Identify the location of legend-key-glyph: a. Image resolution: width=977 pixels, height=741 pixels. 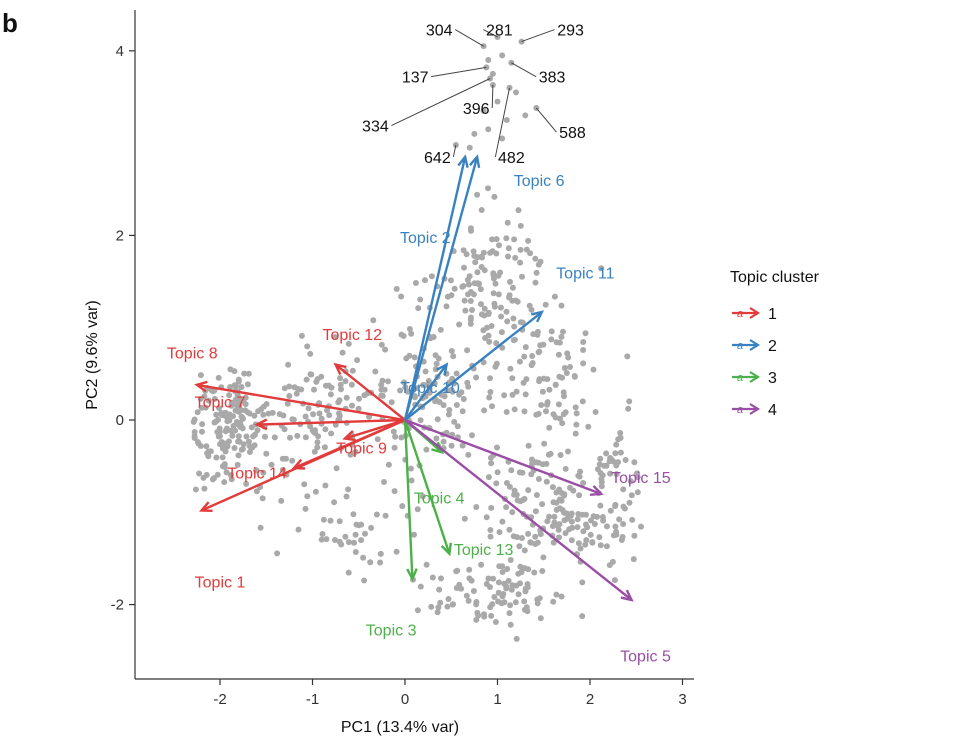
(740, 378).